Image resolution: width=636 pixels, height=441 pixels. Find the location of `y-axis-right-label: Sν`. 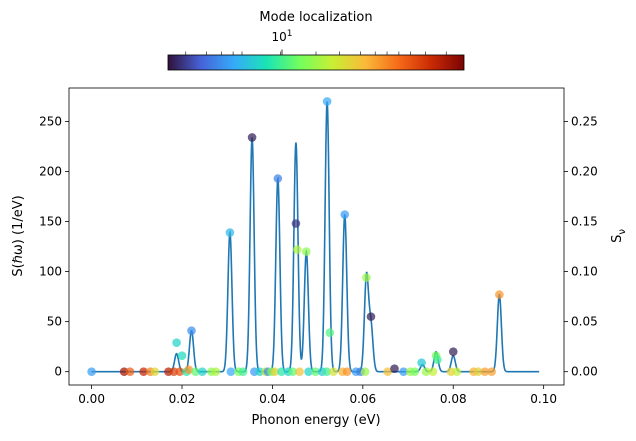

y-axis-right-label: Sν is located at coordinates (619, 236).